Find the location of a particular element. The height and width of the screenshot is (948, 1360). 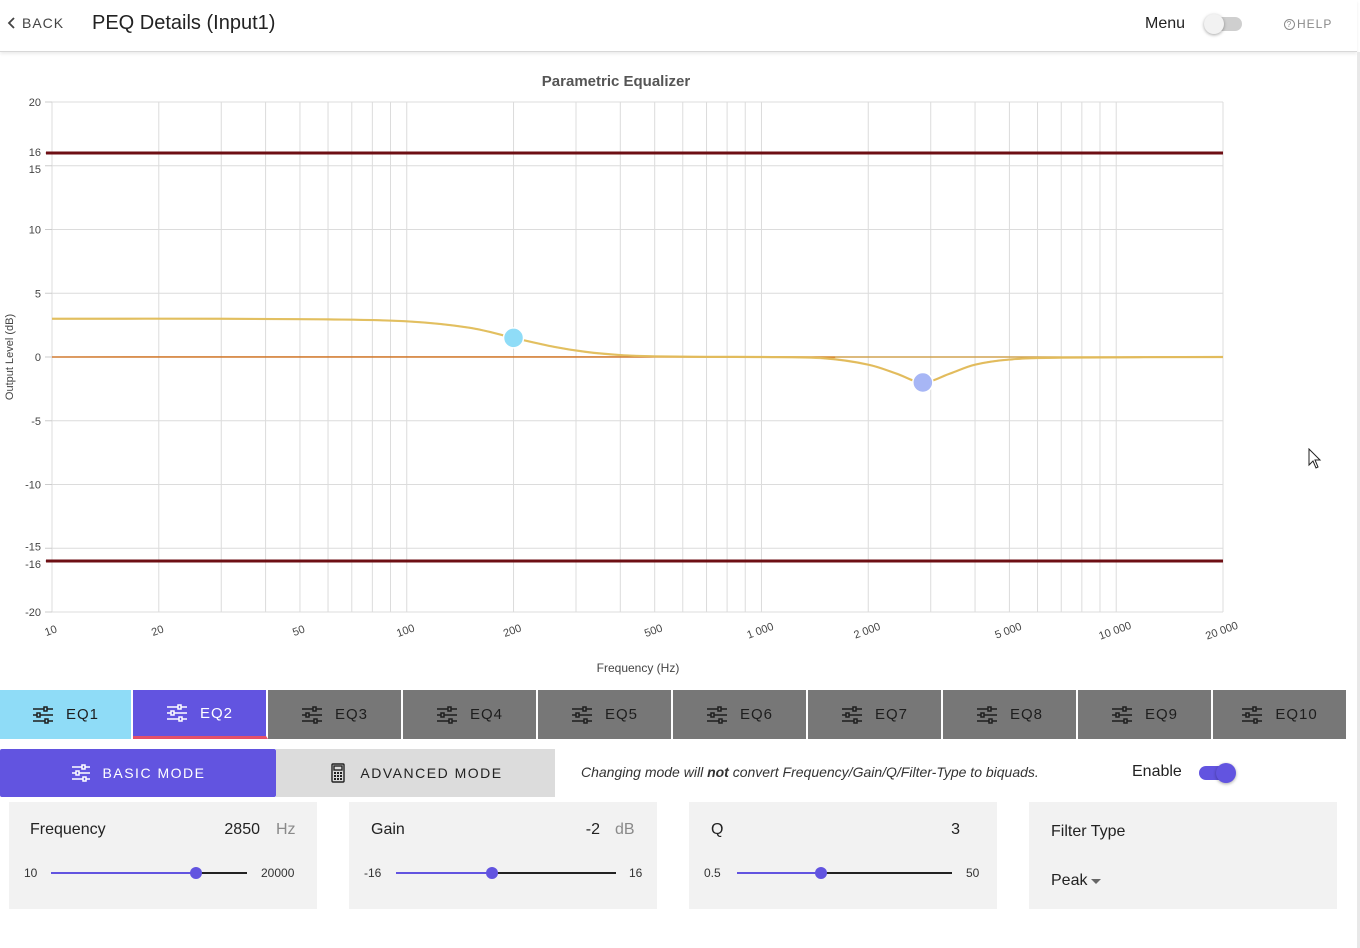

tab-eq9: EQ9 is located at coordinates (1145, 714).